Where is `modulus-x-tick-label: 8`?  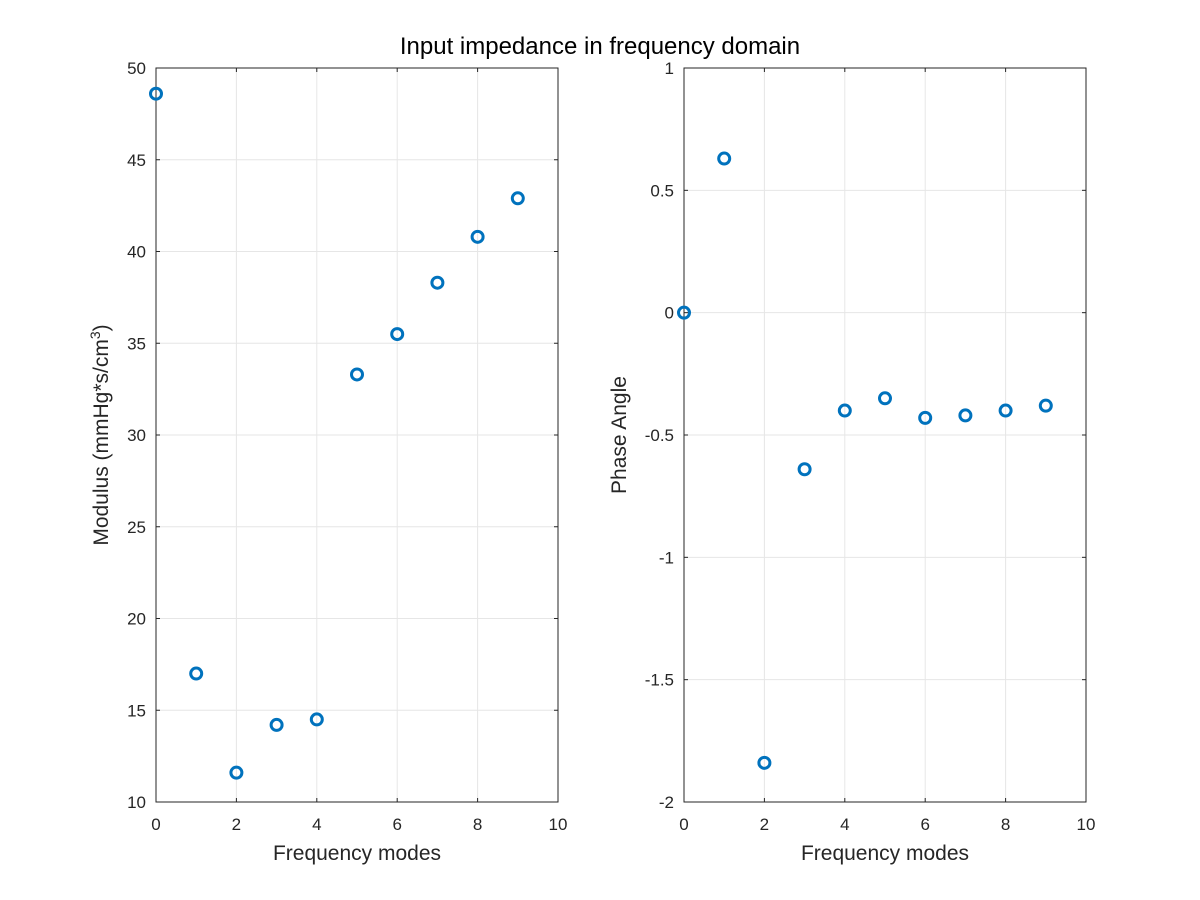 modulus-x-tick-label: 8 is located at coordinates (477, 824).